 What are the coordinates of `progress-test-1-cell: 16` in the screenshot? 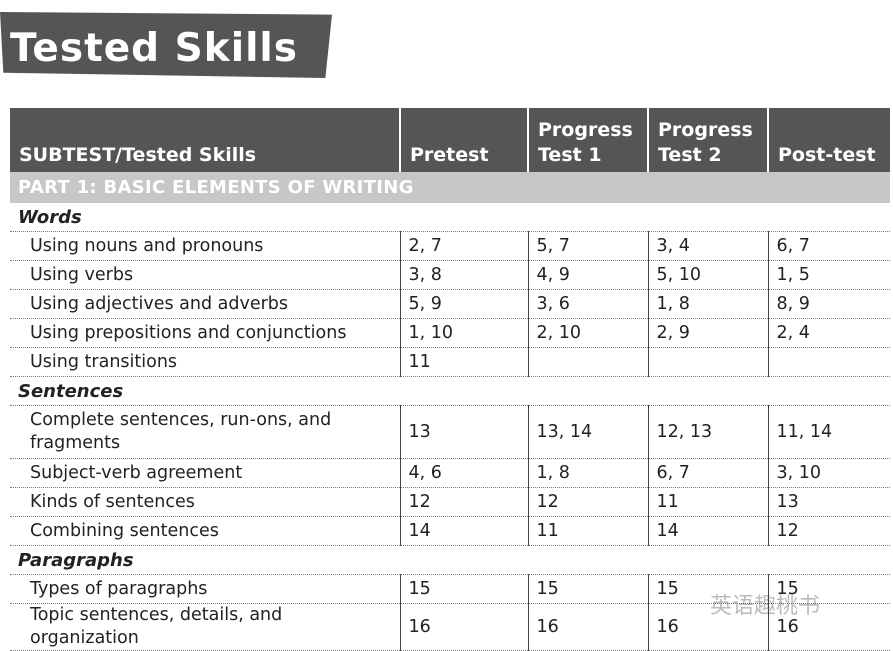 It's located at (587, 627).